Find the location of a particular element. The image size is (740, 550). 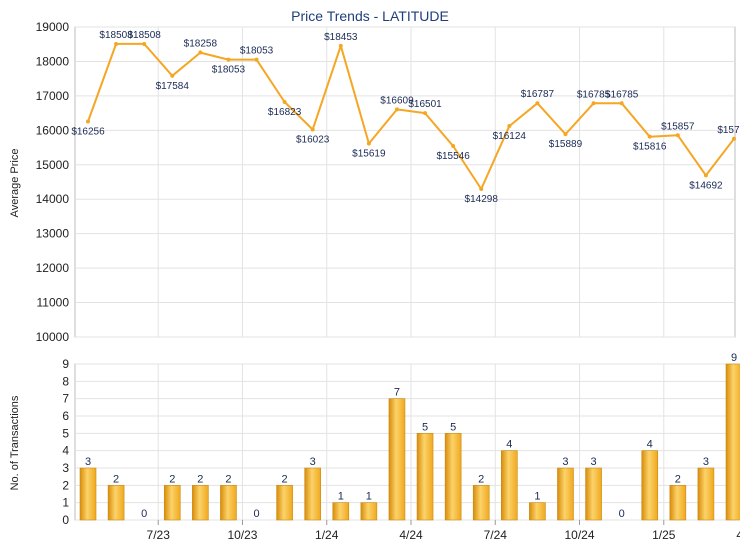

price-point-label: $16023 is located at coordinates (313, 140).